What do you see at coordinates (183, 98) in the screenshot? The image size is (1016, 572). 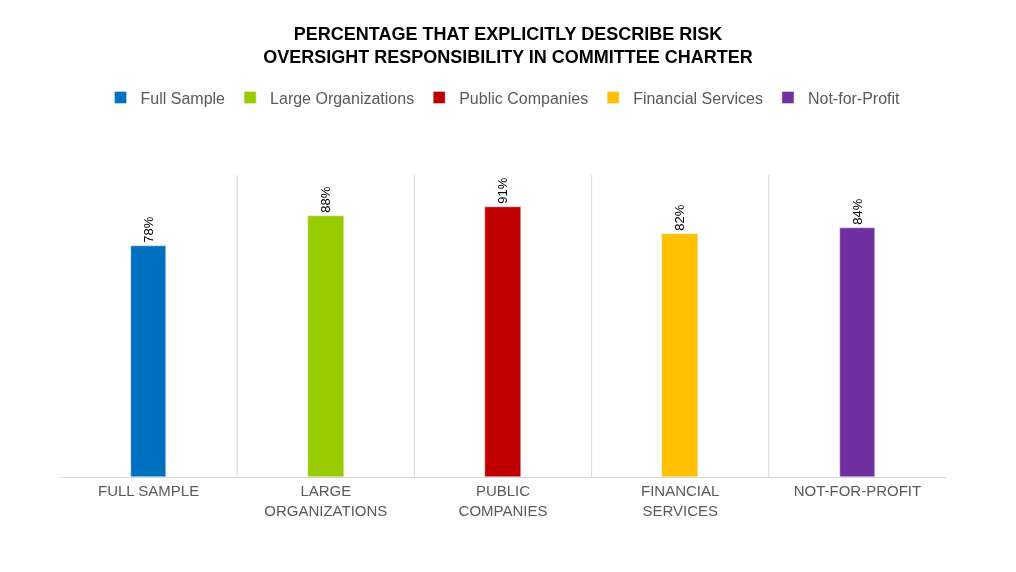 I see `legend-label: Full Sample` at bounding box center [183, 98].